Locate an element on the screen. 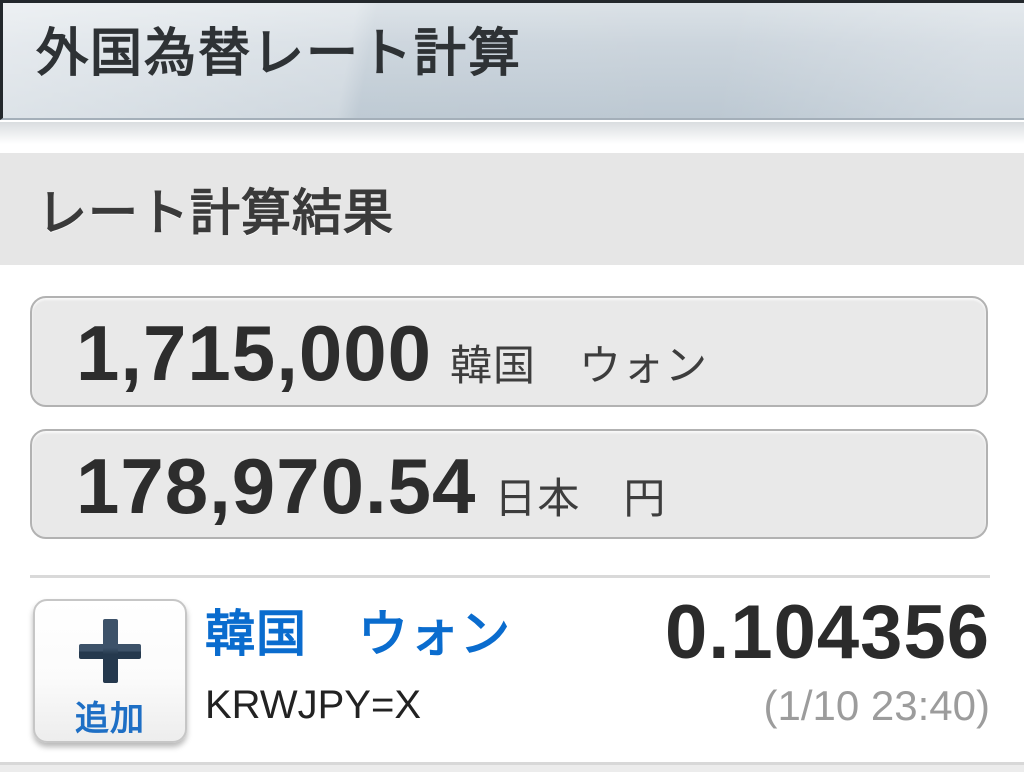  plus-icon is located at coordinates (110, 651).